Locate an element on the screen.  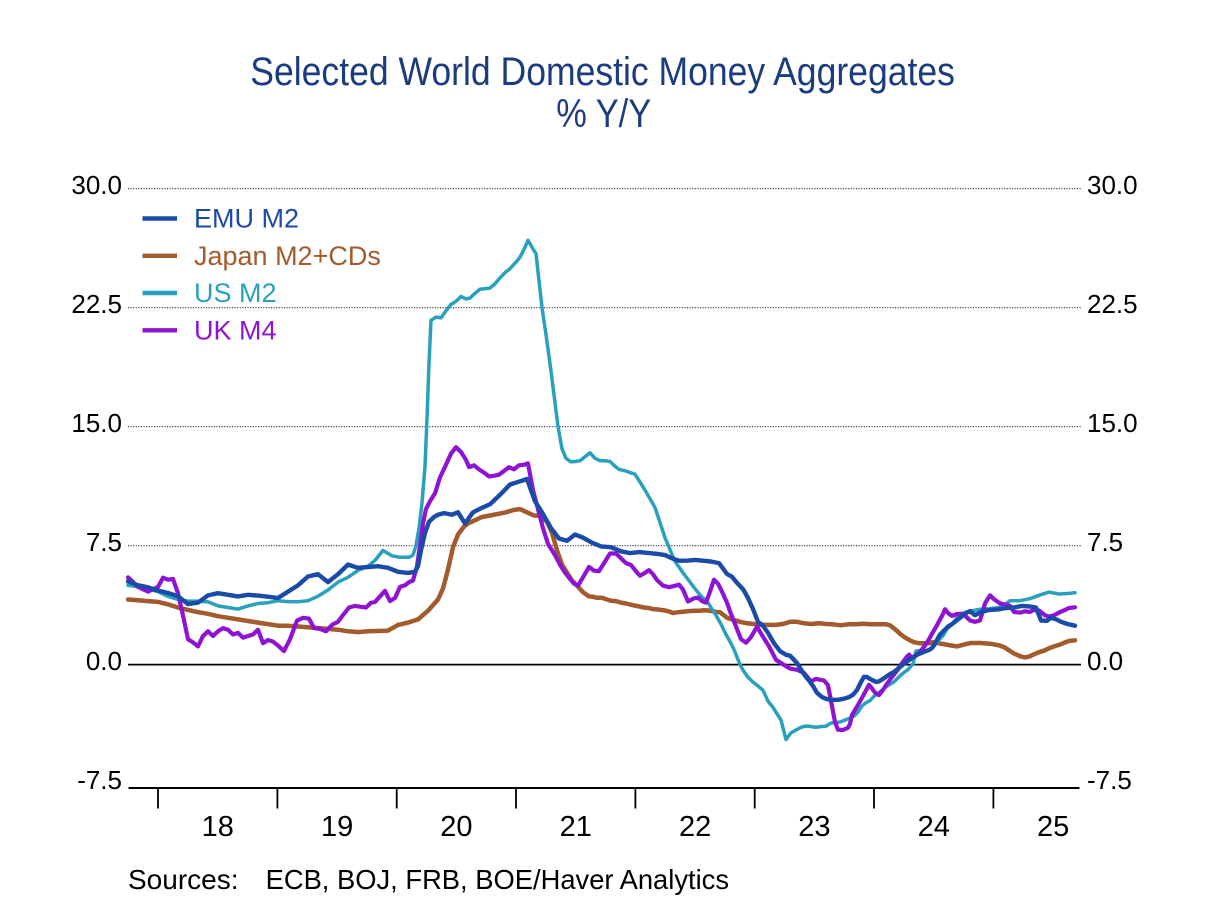
svg-text: 20 is located at coordinates (456, 827).